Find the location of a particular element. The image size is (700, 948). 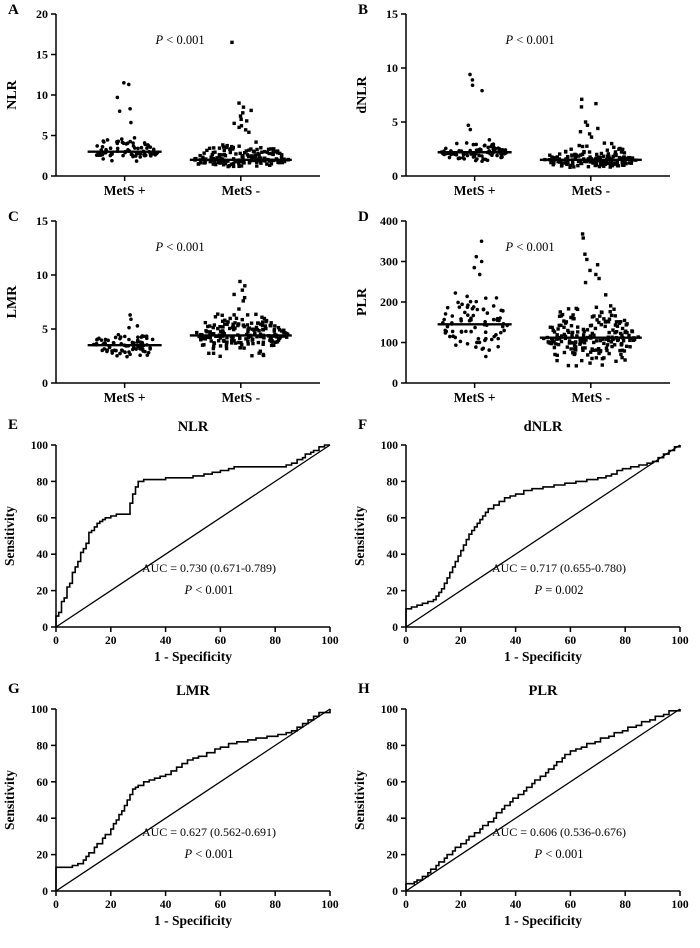

panel-d: D 0 100 200 300 400 PLR MetS + MetS - P < 0.001 is located at coordinates (525, 311).